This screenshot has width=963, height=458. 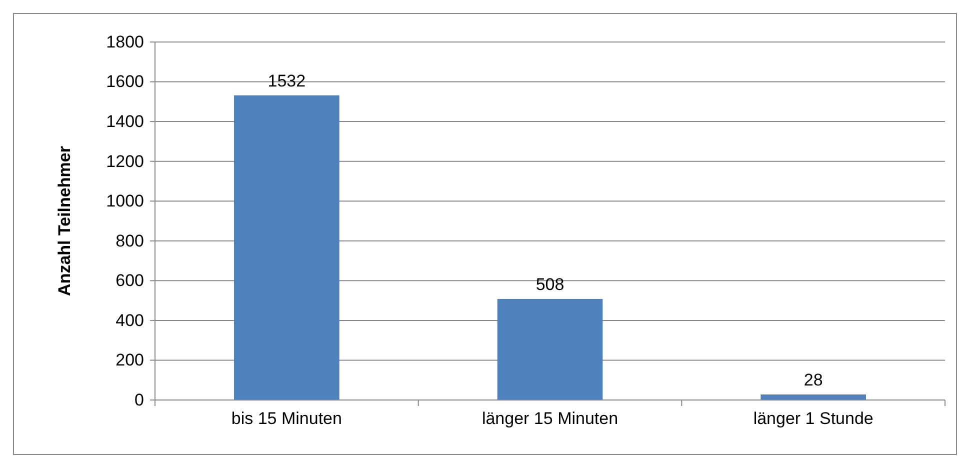 I want to click on y-tick-label: 600, so click(x=130, y=280).